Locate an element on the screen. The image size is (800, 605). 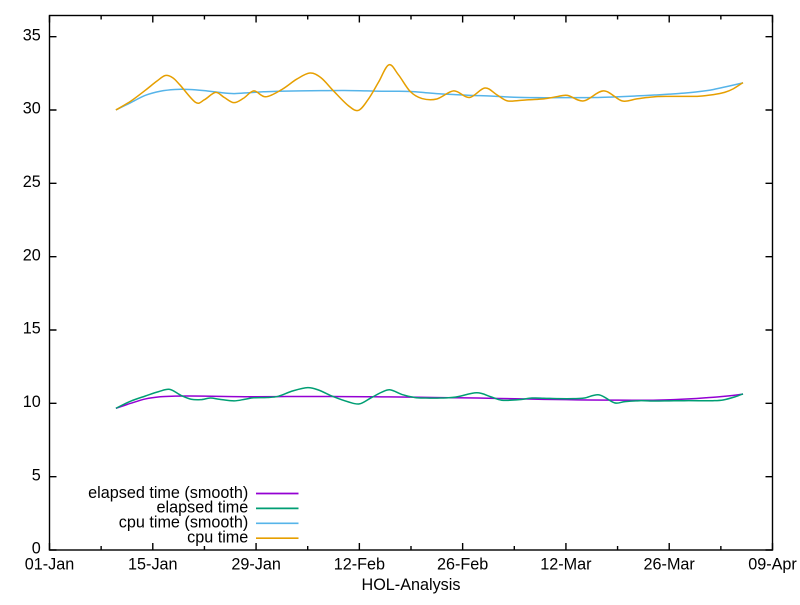
svg-text: cpu time is located at coordinates (217, 538).